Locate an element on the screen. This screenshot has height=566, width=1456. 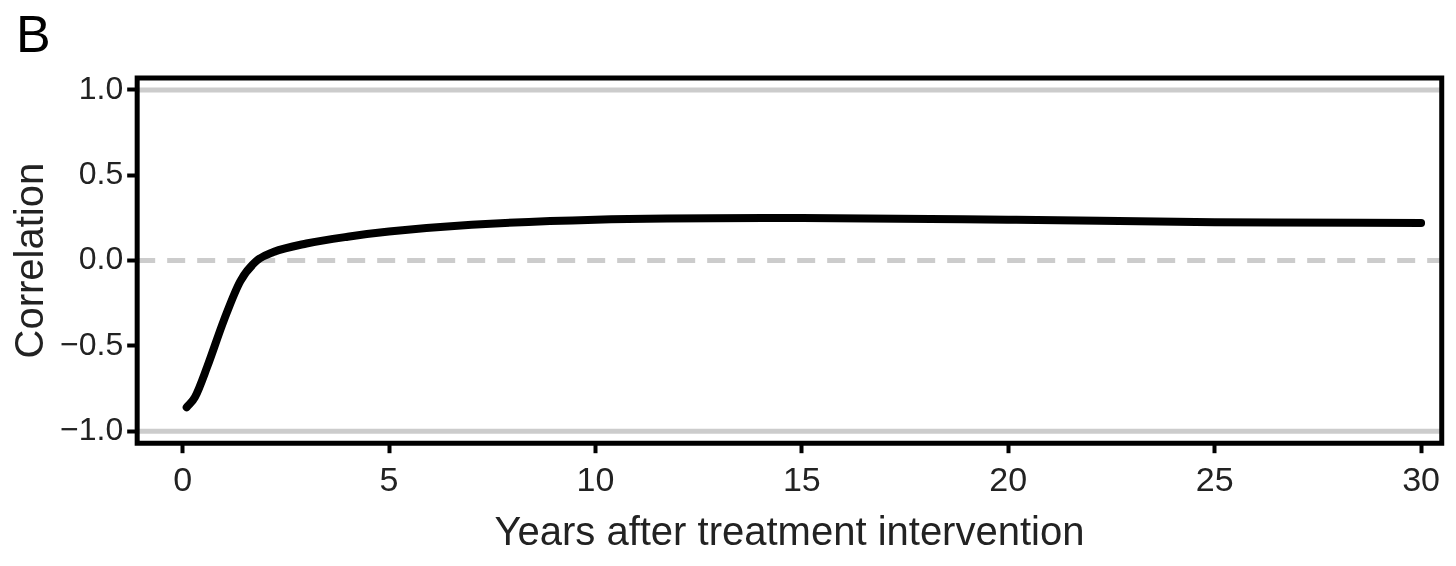
x-axis-title: Years after treatment intervention is located at coordinates (789, 531).